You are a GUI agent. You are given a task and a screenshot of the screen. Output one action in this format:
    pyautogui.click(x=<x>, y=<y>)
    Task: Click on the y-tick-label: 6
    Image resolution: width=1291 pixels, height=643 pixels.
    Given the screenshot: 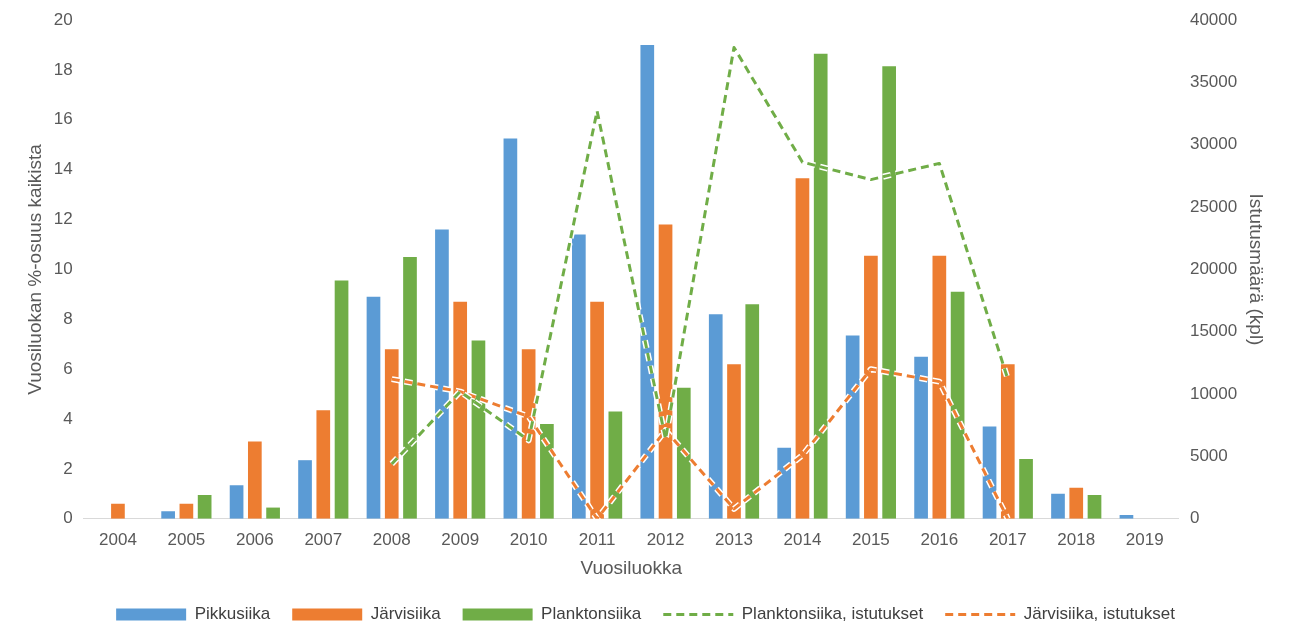 What is the action you would take?
    pyautogui.click(x=68, y=368)
    